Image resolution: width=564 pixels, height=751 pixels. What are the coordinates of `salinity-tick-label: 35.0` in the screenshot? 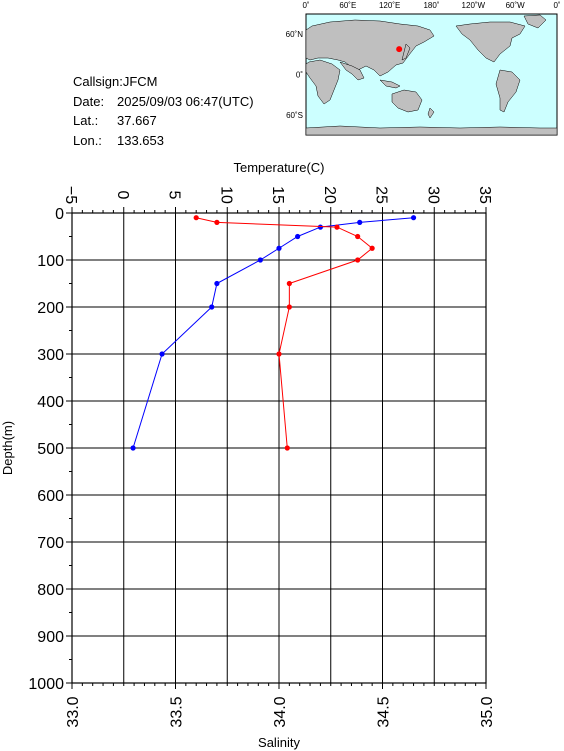 It's located at (487, 711).